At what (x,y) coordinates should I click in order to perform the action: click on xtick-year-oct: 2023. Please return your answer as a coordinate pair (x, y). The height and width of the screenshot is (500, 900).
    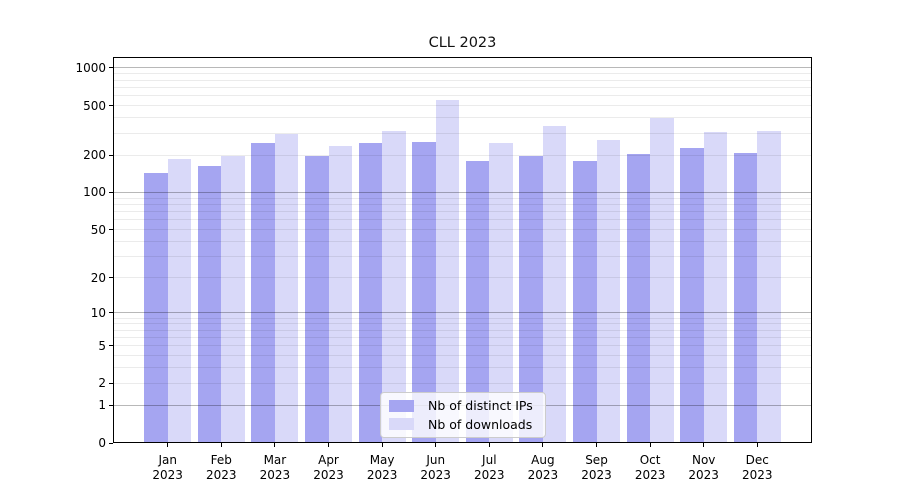
    Looking at the image, I should click on (650, 474).